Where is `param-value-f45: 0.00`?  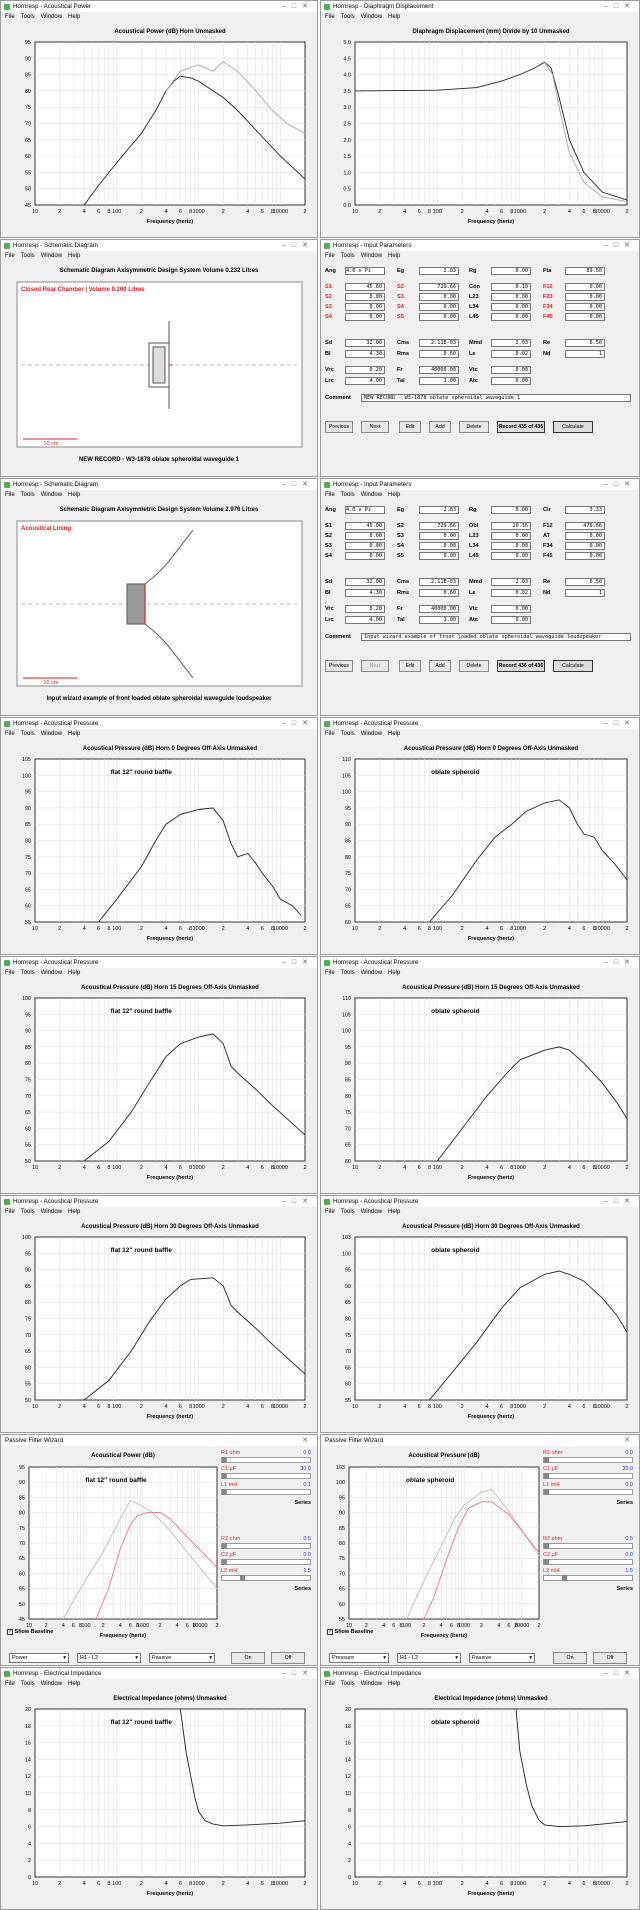
param-value-f45: 0.00 is located at coordinates (585, 317).